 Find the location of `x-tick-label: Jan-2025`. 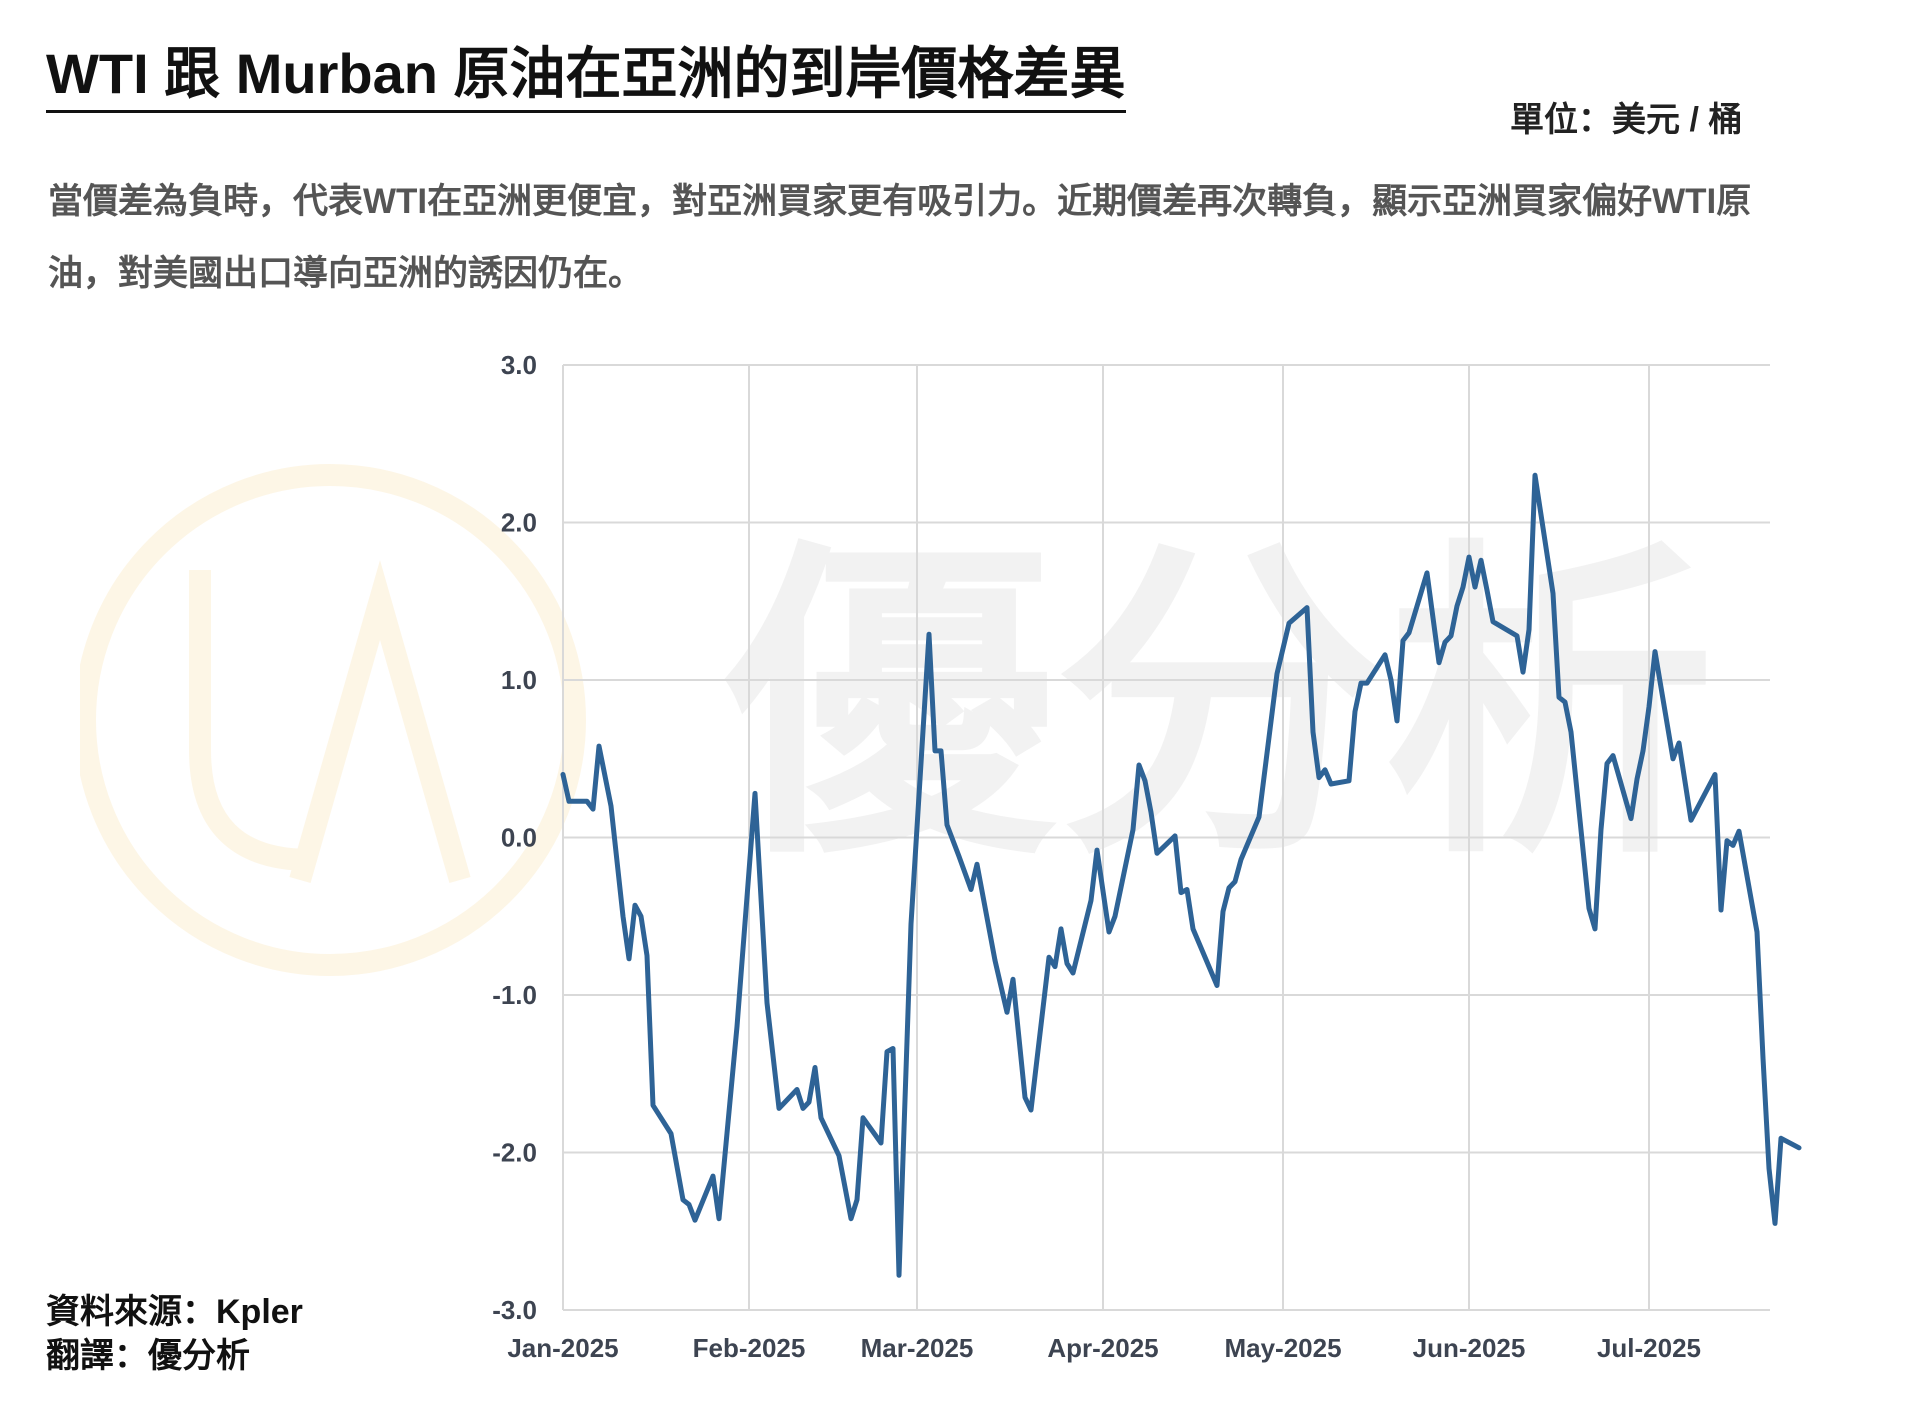

x-tick-label: Jan-2025 is located at coordinates (562, 1348).